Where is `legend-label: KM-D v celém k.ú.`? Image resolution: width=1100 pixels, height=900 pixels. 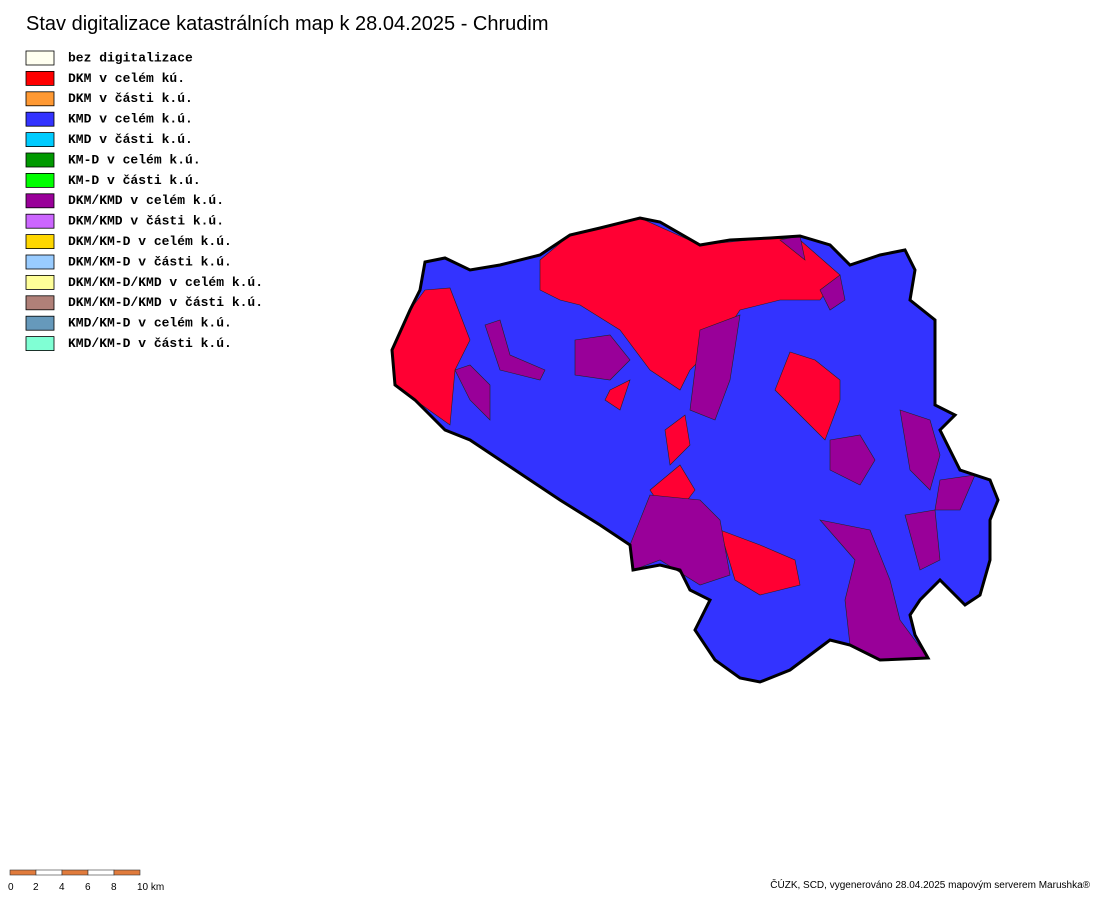
legend-label: KM-D v celém k.ú. is located at coordinates (134, 159).